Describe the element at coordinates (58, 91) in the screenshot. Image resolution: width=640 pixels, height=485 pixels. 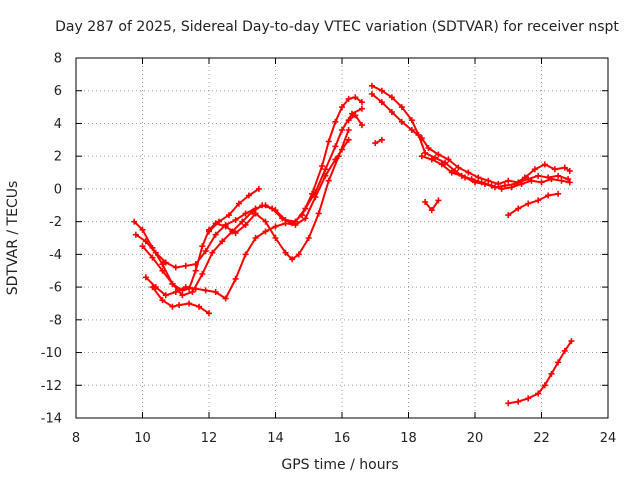
I see `y-tick-label: 6` at that location.